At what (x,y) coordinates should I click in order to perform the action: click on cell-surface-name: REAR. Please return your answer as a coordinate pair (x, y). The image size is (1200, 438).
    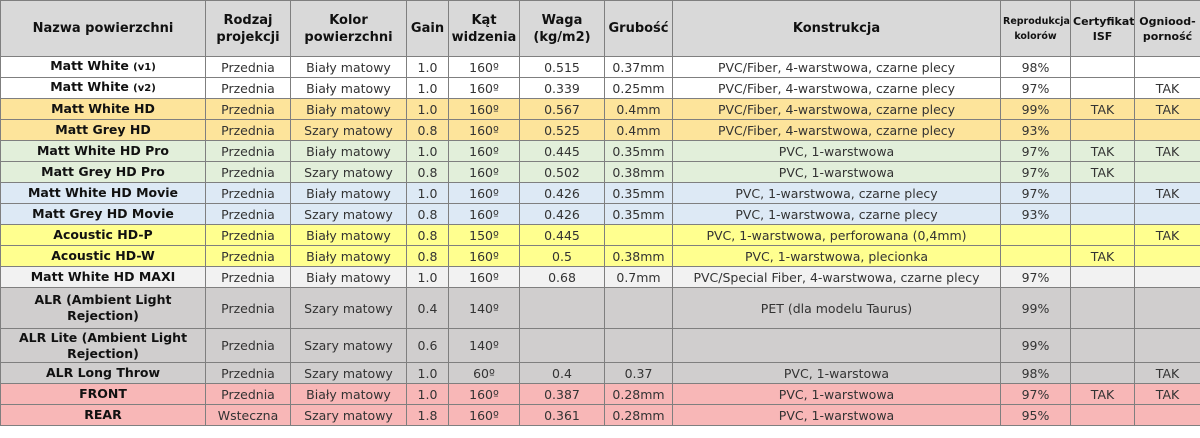
    Looking at the image, I should click on (103, 415).